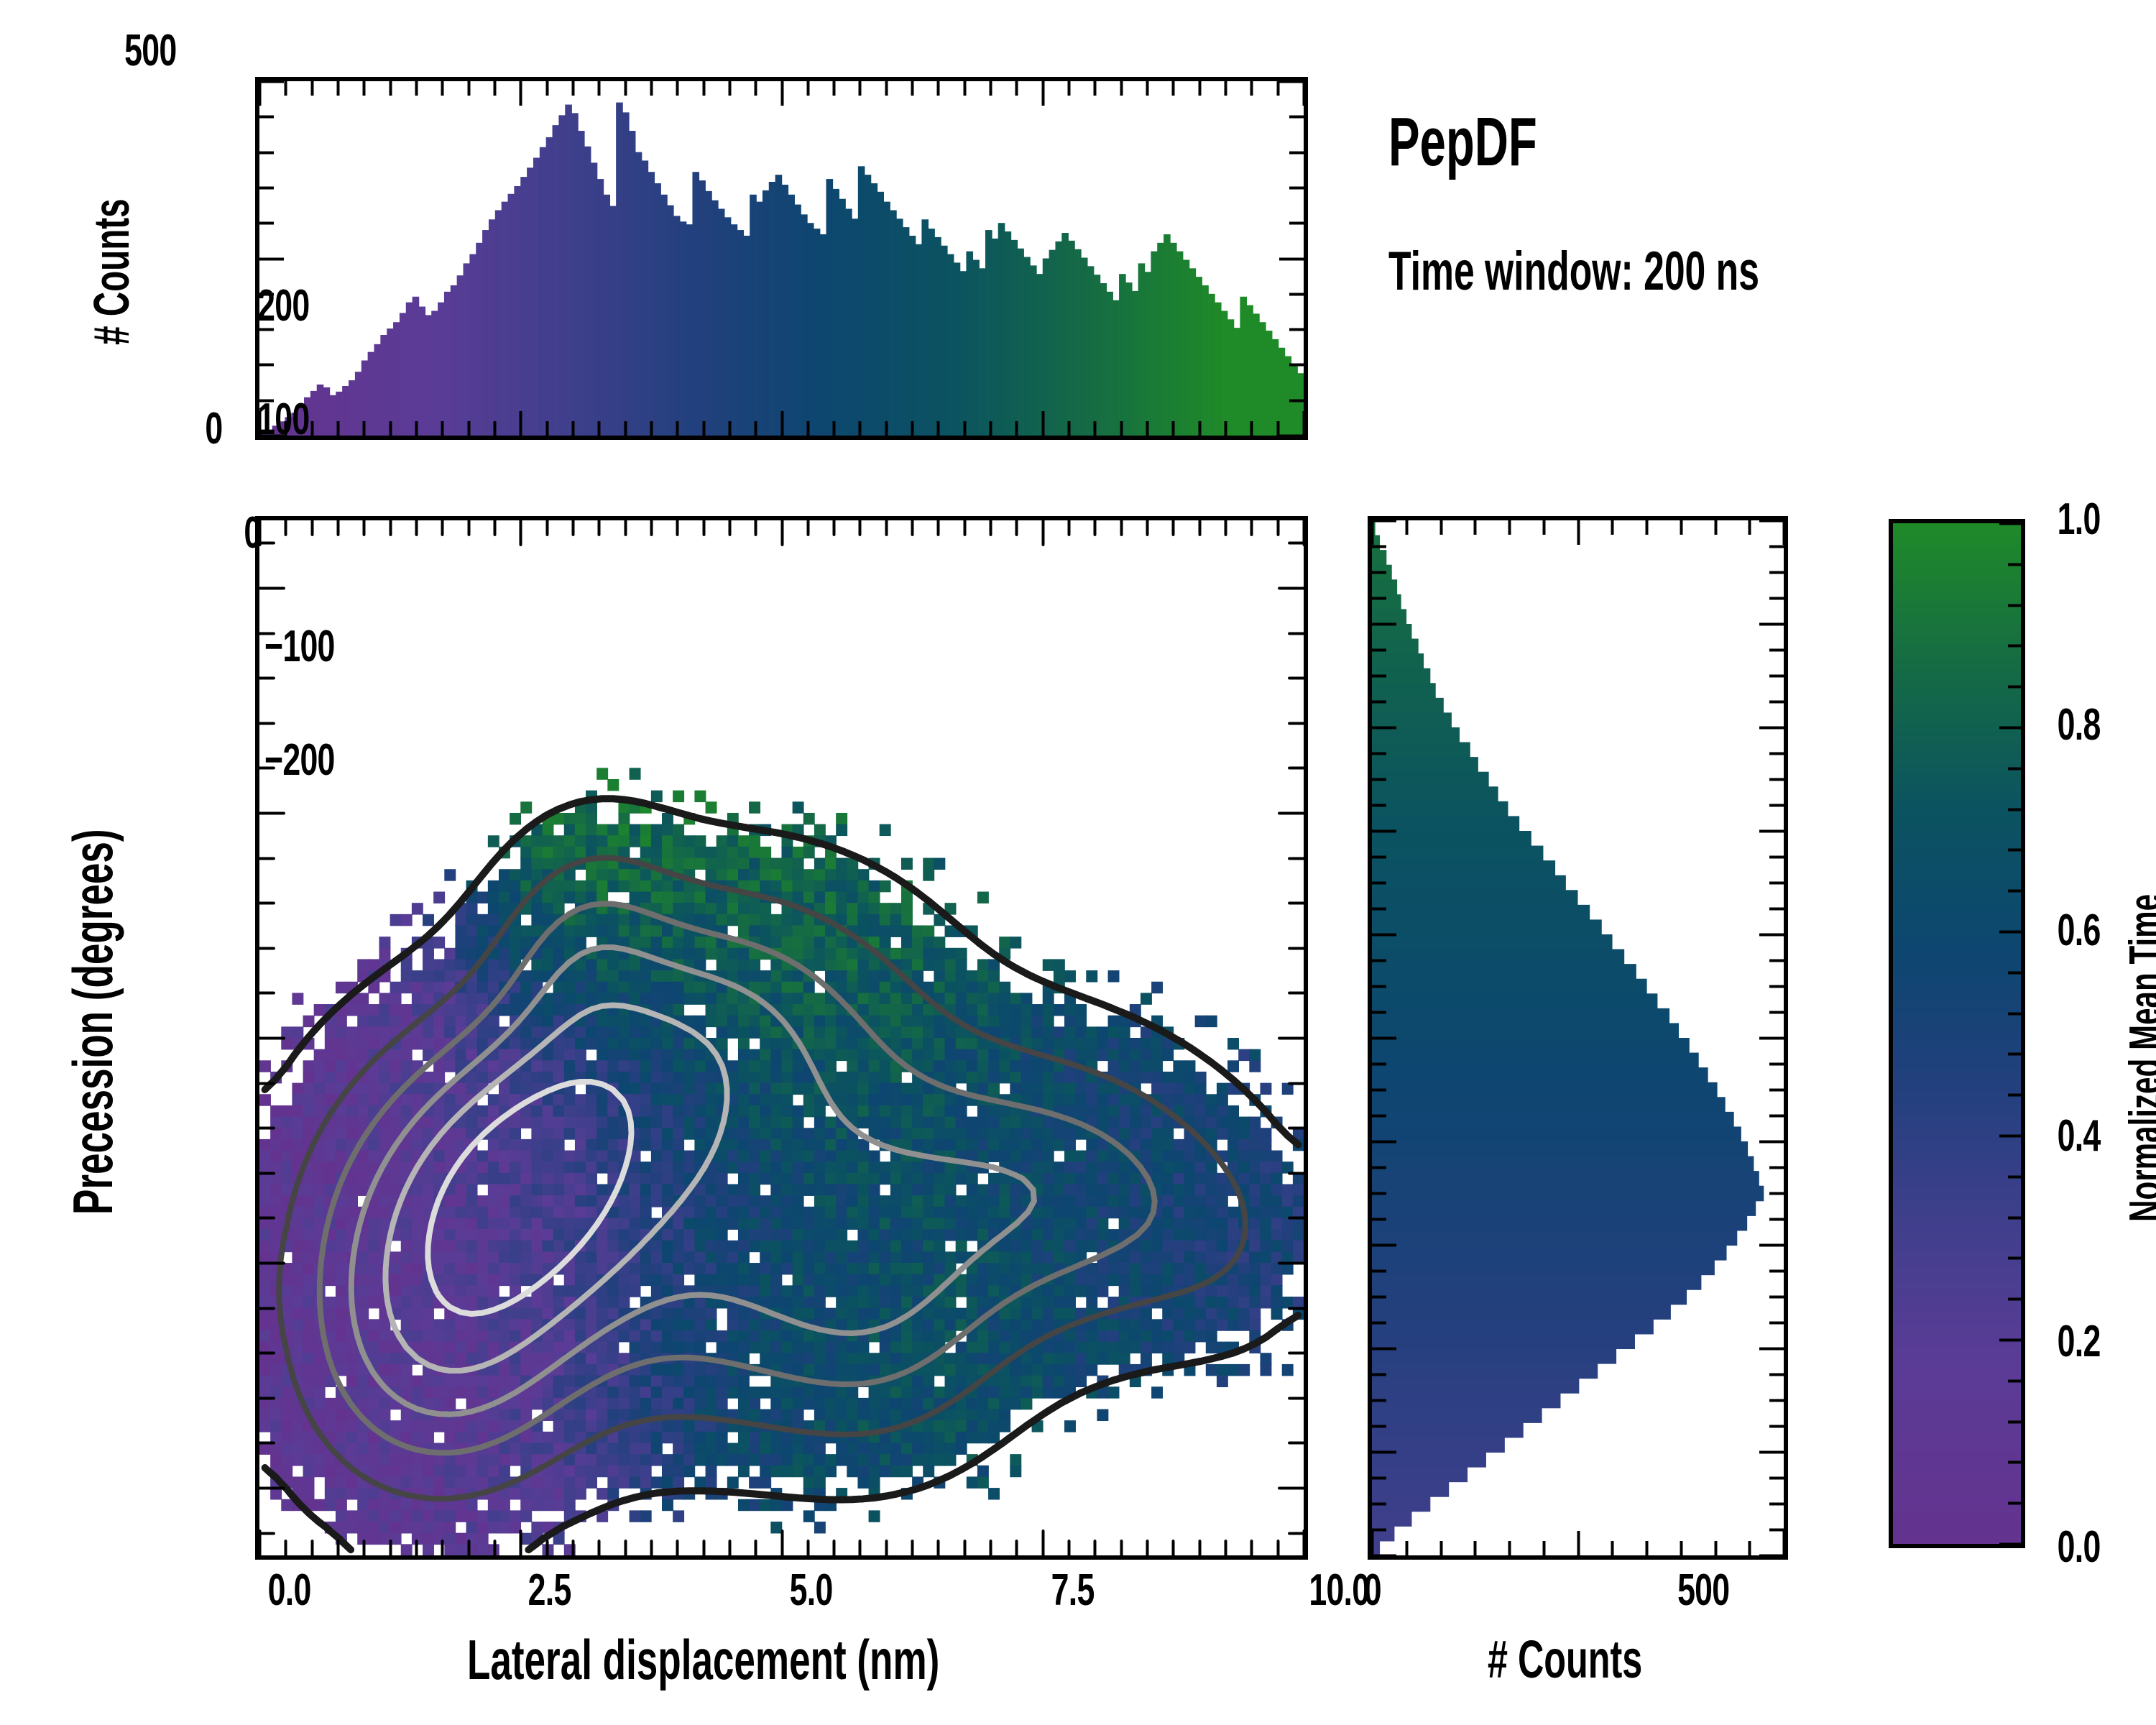  What do you see at coordinates (1957, 1033) in the screenshot?
I see `colorbar-canvas` at bounding box center [1957, 1033].